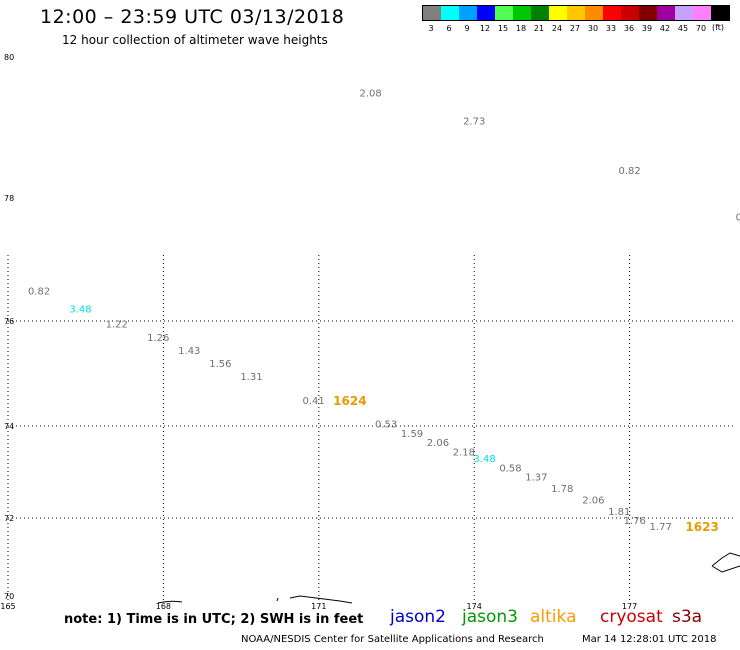 This screenshot has width=740, height=650. What do you see at coordinates (431, 28) in the screenshot?
I see `legend-label: 3` at bounding box center [431, 28].